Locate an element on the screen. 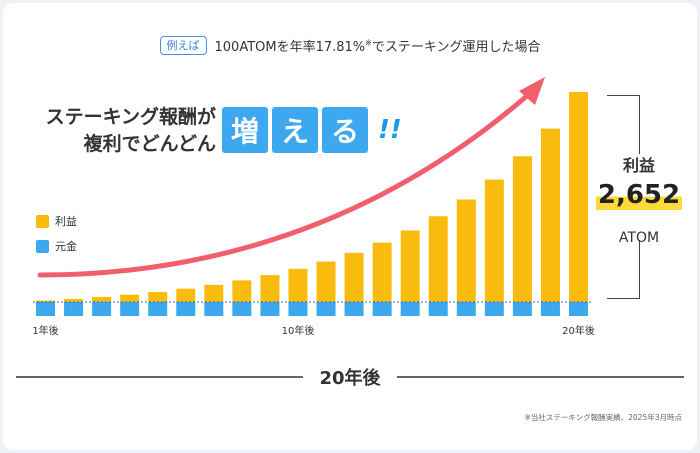  condition-mark: ※ is located at coordinates (368, 43).